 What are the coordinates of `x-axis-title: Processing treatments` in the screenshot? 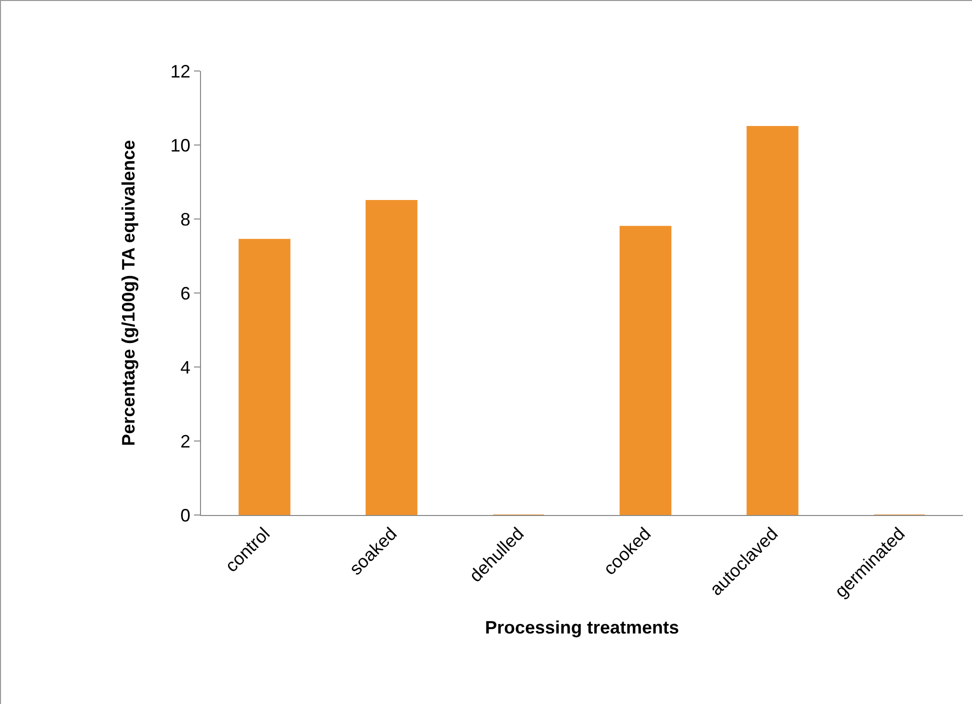 It's located at (582, 628).